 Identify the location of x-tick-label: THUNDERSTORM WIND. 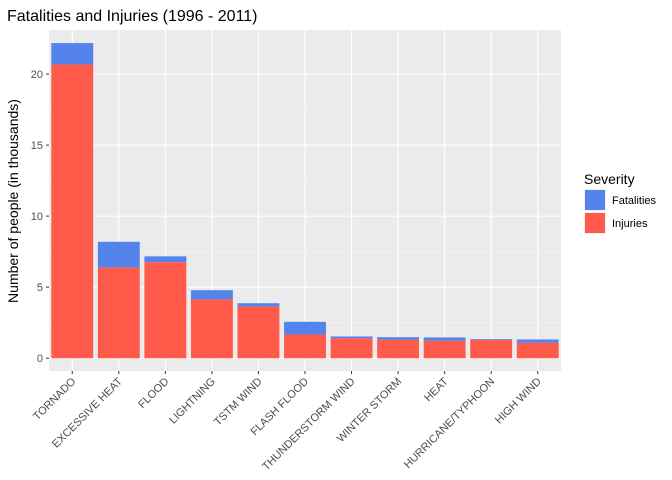
(308, 424).